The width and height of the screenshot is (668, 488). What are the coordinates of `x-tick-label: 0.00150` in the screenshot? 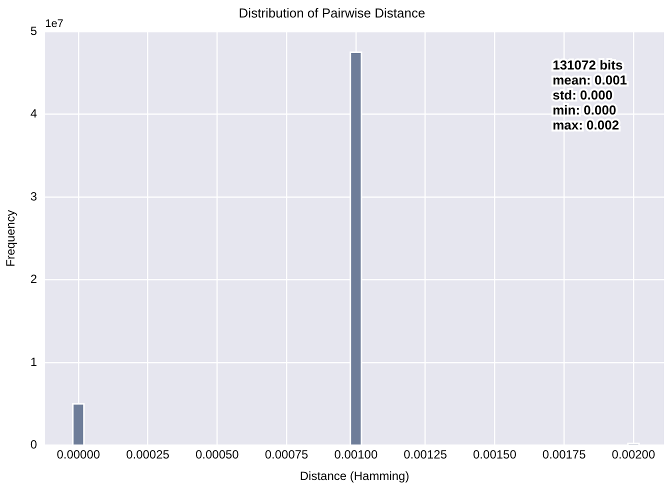 It's located at (495, 455).